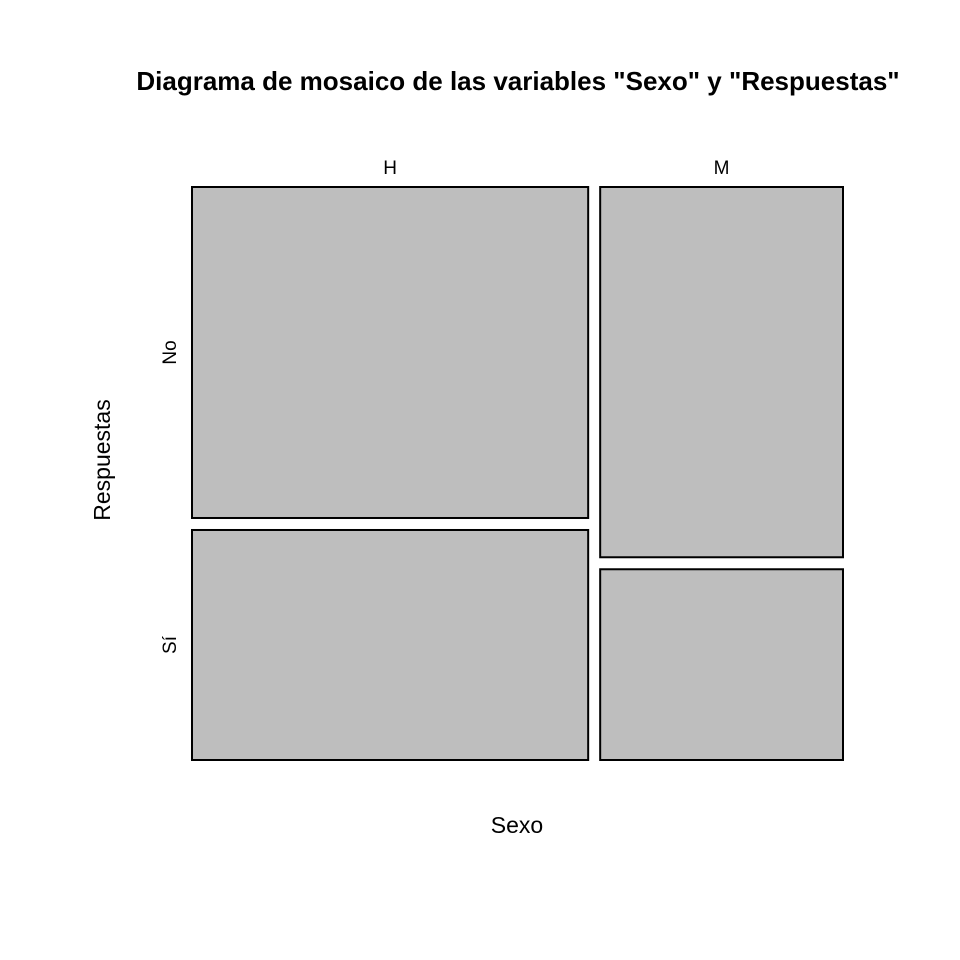 The height and width of the screenshot is (960, 960). I want to click on y-level-label-0: No, so click(170, 352).